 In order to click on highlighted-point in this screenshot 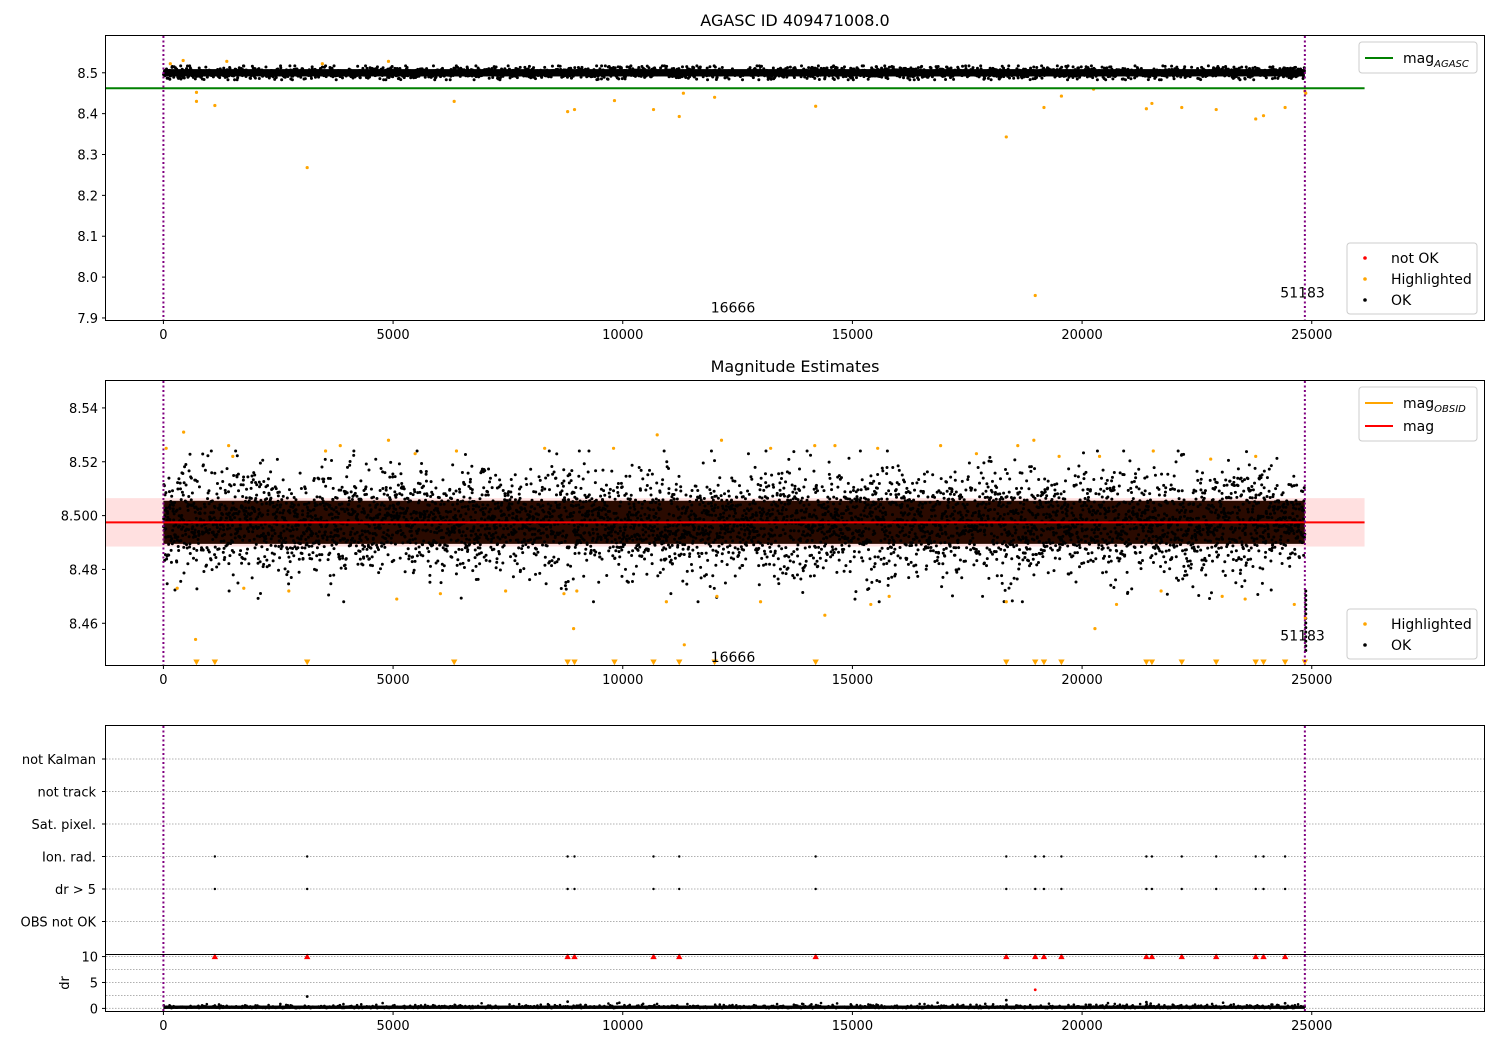, I will do `click(454, 101)`.